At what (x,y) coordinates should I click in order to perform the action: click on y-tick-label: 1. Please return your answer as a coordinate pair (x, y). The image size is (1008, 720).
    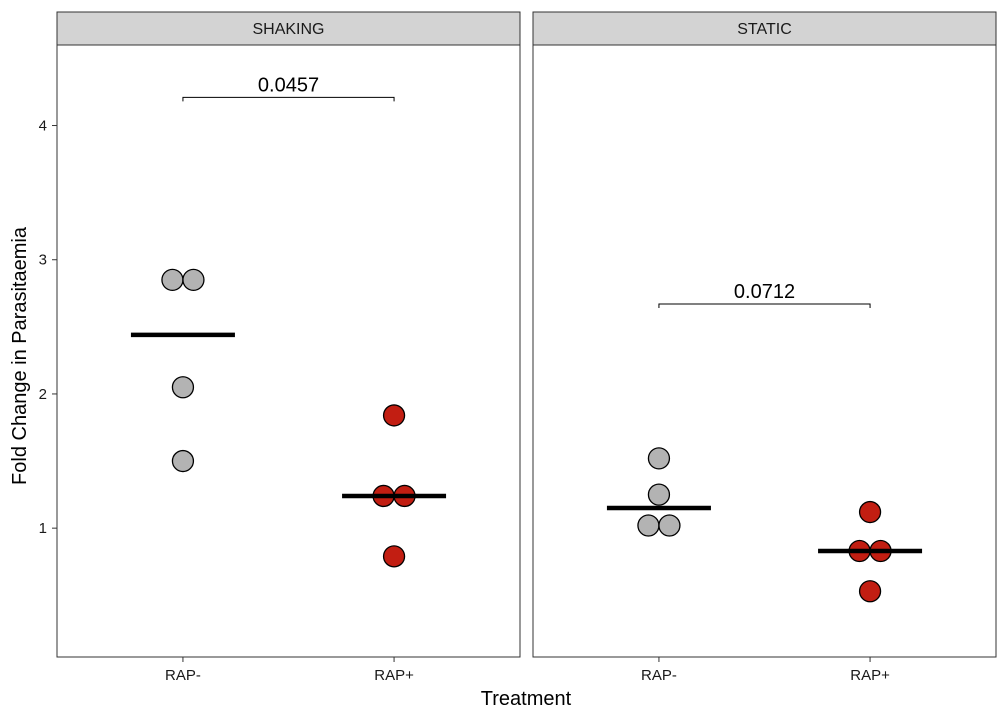
    Looking at the image, I should click on (43, 528).